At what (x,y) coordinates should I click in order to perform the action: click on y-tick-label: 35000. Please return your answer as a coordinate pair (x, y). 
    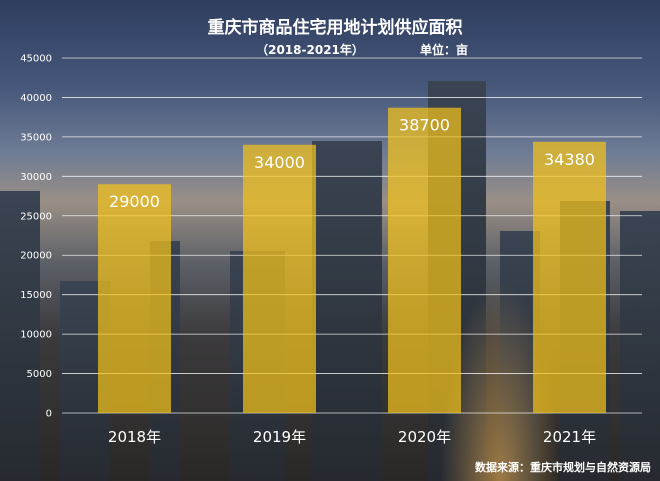
    Looking at the image, I should click on (36, 137).